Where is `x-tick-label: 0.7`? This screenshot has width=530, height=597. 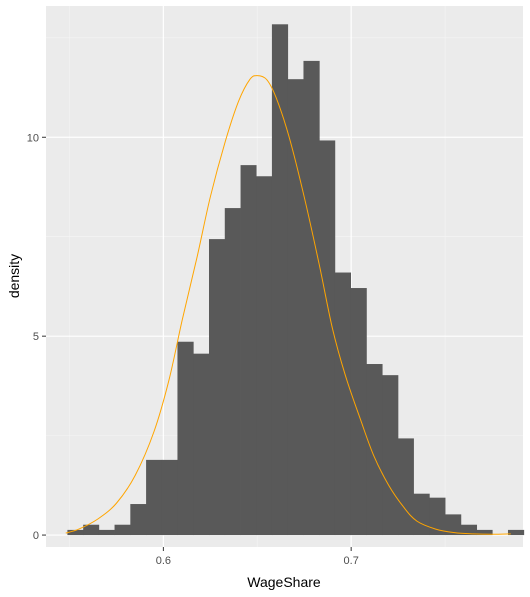
x-tick-label: 0.7 is located at coordinates (351, 561).